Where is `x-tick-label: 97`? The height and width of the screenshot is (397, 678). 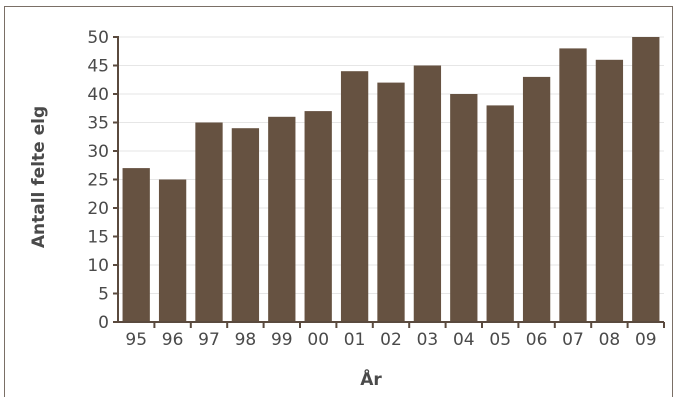 x-tick-label: 97 is located at coordinates (209, 340).